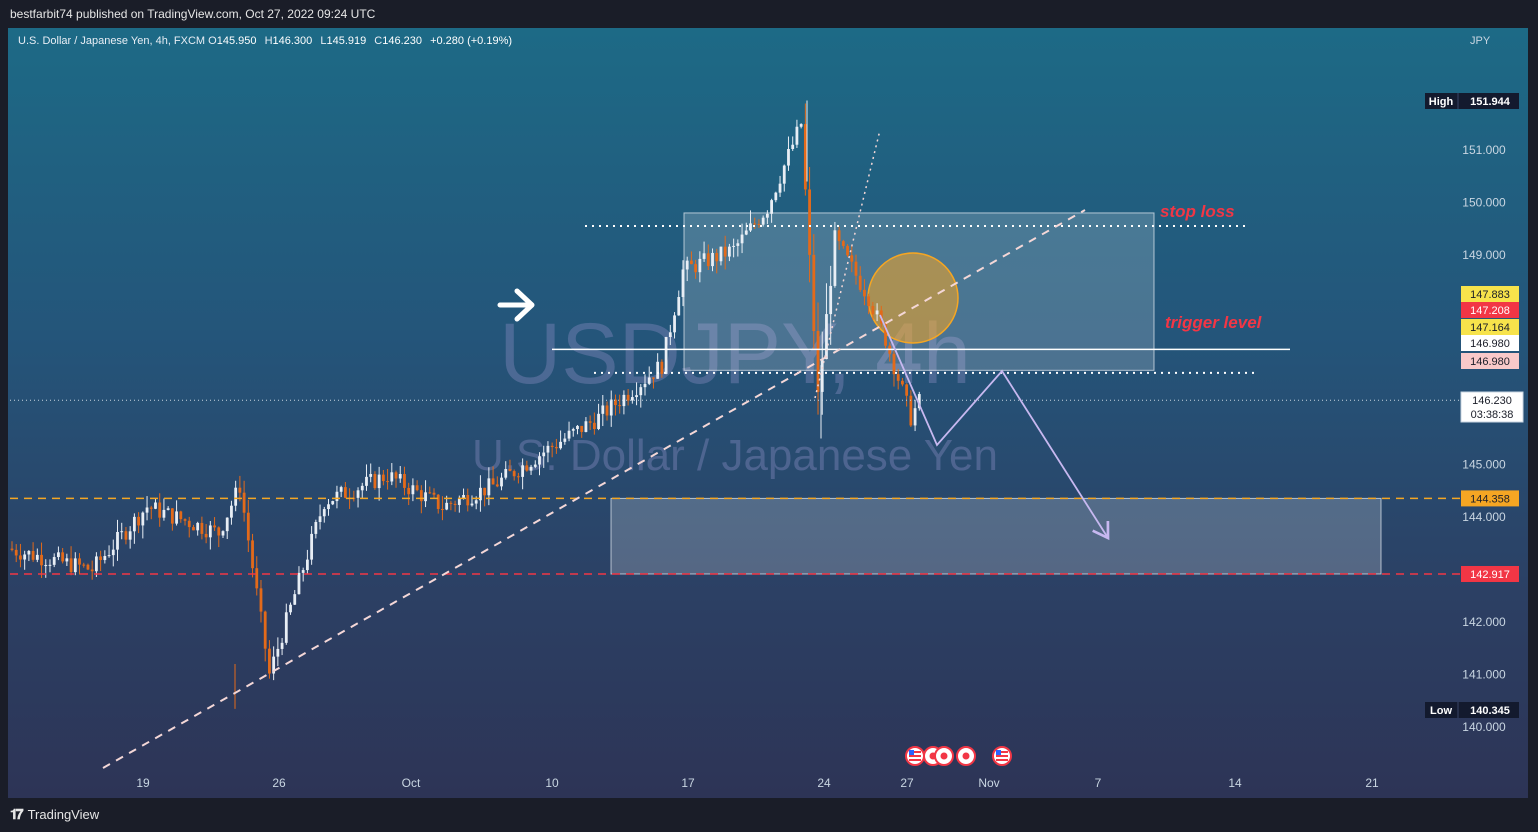  I want to click on tradingview-logo: 𝟏𝟕 TradingView, so click(54, 814).